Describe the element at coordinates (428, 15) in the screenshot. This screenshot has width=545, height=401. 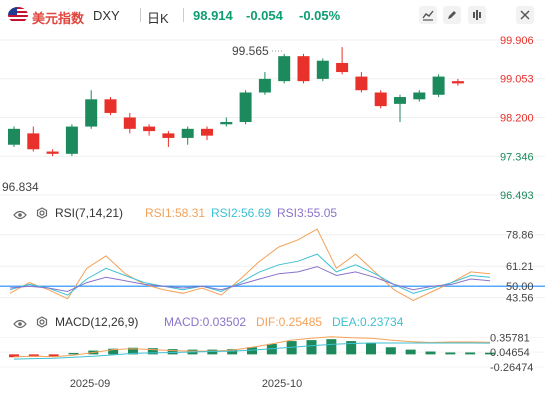
I see `chart-line-icon` at that location.